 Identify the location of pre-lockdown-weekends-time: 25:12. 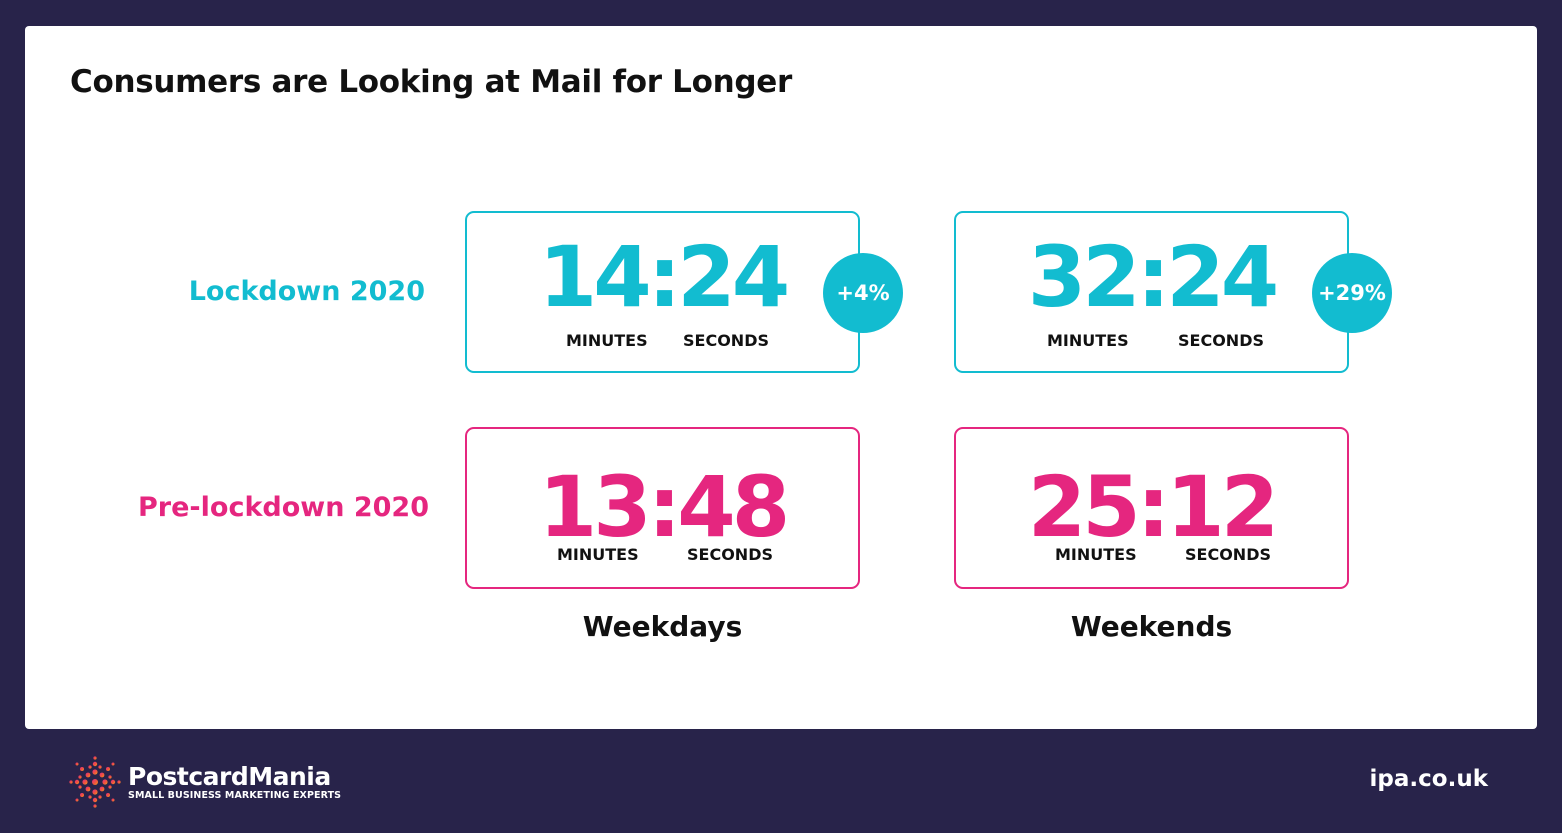
(1153, 507).